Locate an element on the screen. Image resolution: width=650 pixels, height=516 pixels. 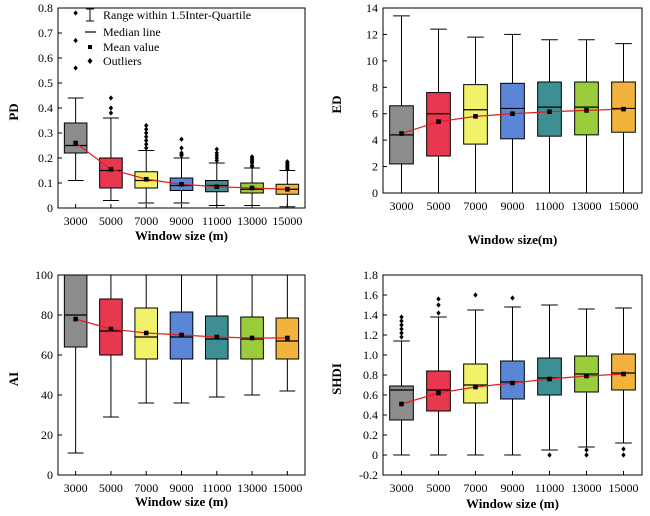
ai-y-axis-label: AI is located at coordinates (13, 379).